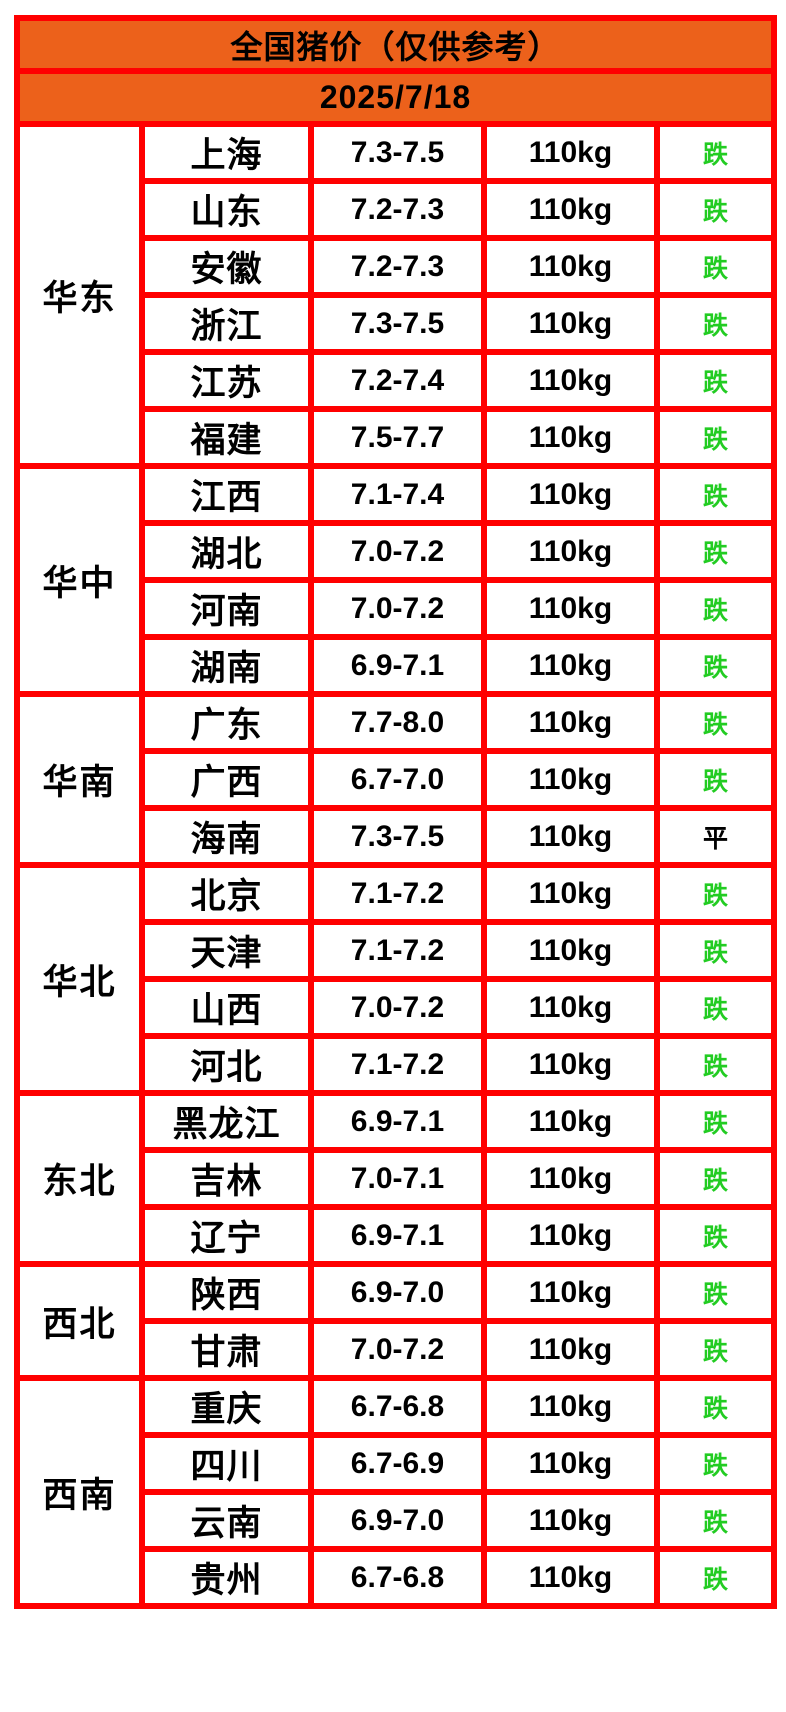 The height and width of the screenshot is (1712, 786). I want to click on price-cell: 7.1-7.2, so click(397, 950).